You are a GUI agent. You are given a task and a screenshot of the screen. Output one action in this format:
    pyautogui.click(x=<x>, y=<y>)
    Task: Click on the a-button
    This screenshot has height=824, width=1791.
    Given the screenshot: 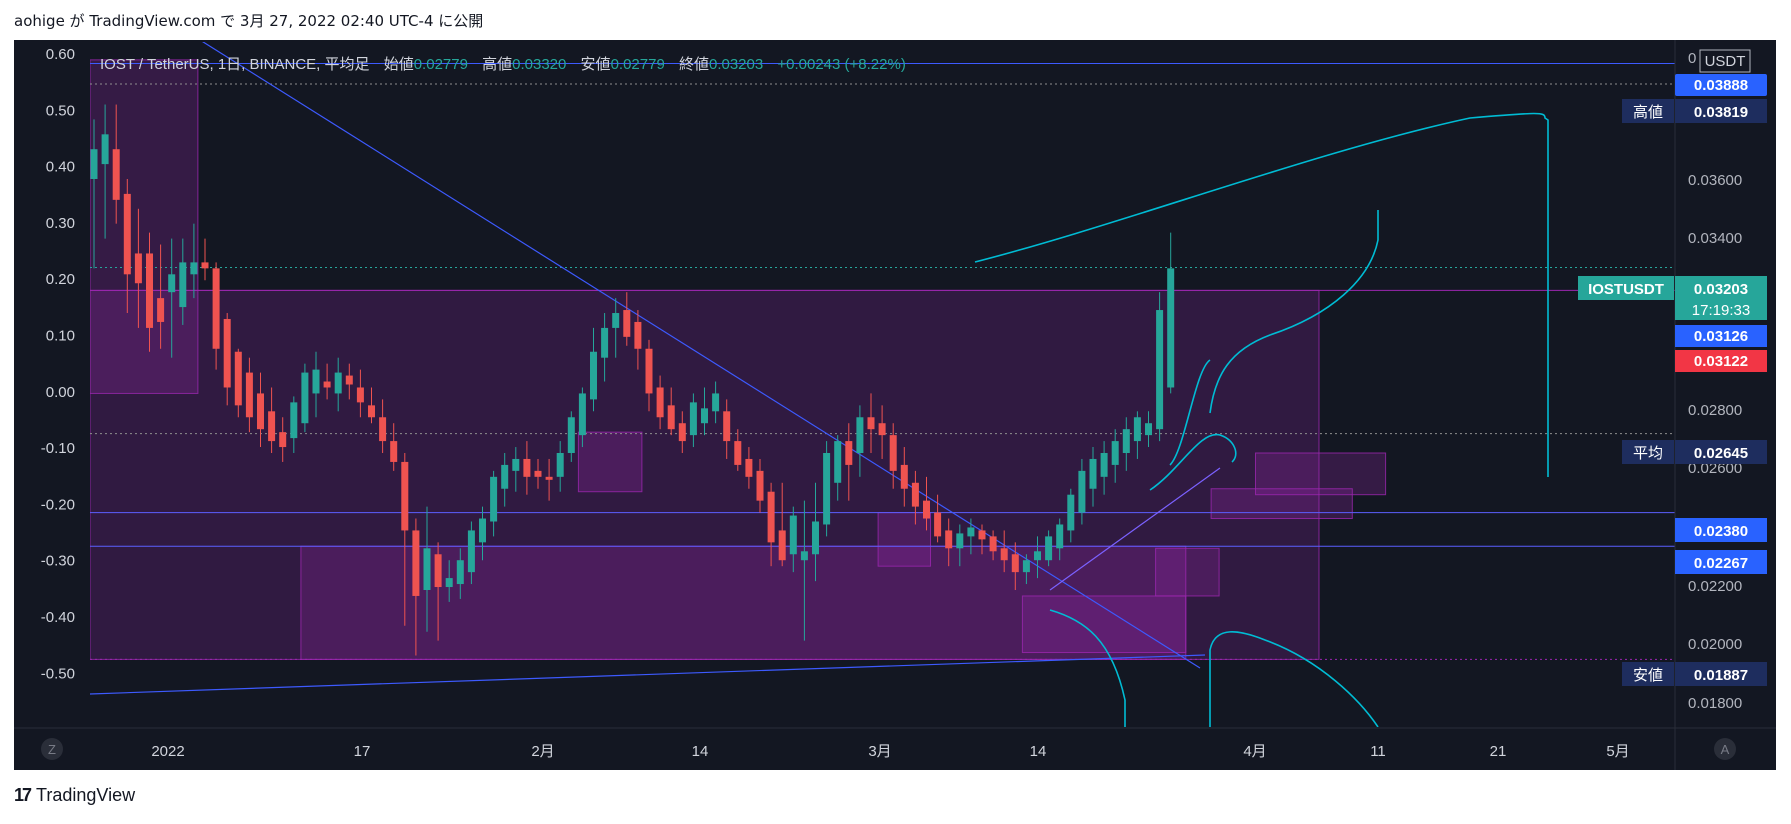 What is the action you would take?
    pyautogui.click(x=1725, y=749)
    